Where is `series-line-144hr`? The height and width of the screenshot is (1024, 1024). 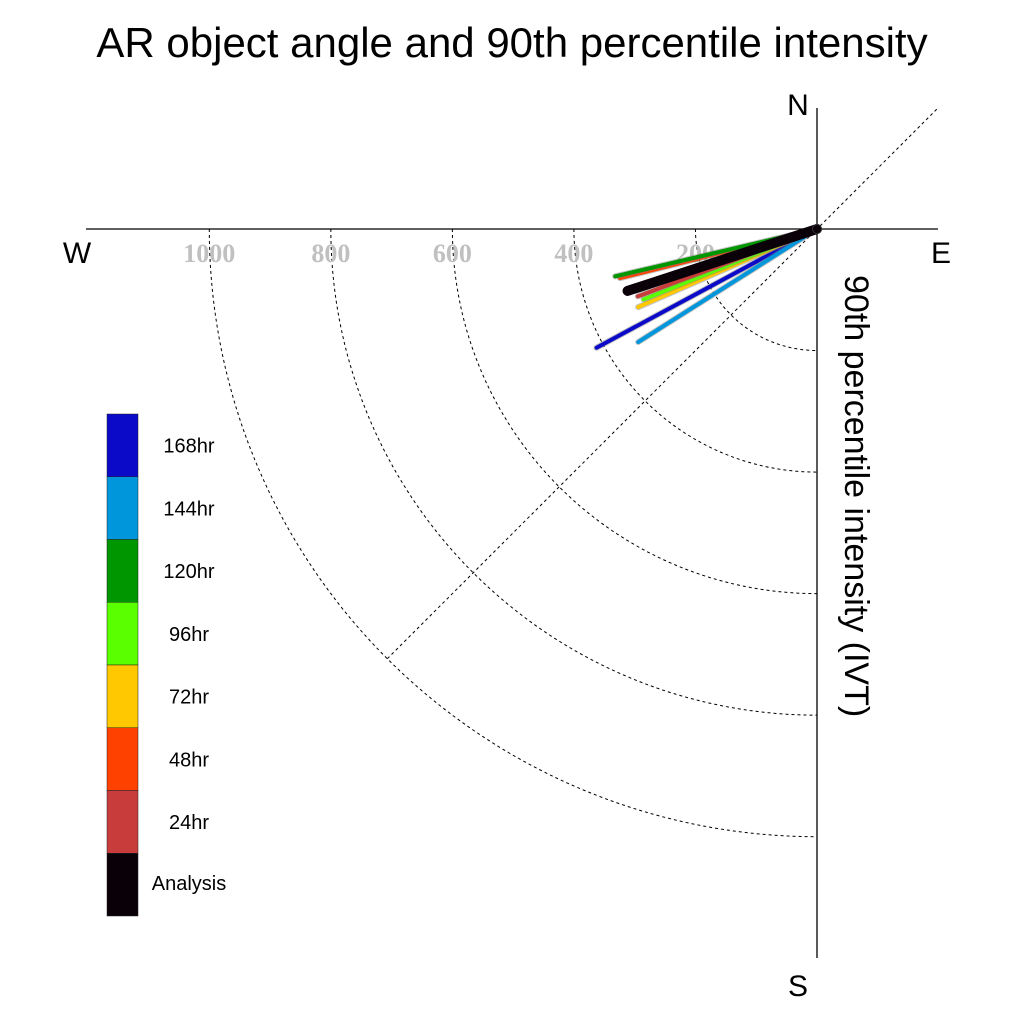
series-line-144hr is located at coordinates (727, 286).